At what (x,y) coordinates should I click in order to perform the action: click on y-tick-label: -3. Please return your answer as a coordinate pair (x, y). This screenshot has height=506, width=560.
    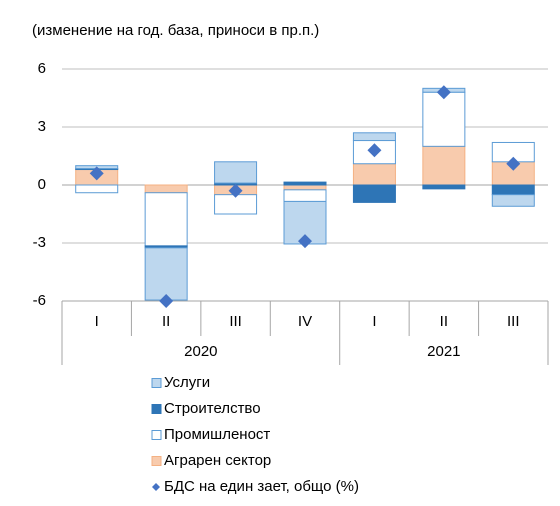
    Looking at the image, I should click on (39, 242).